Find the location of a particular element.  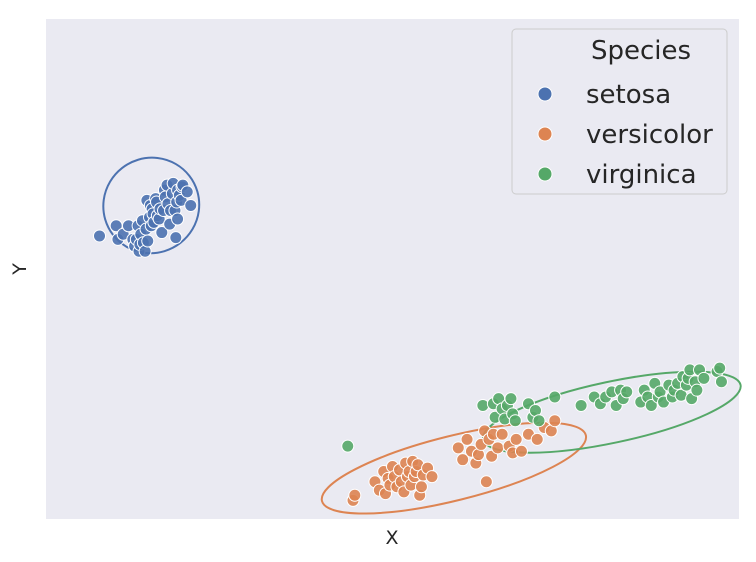

legend-marker-versicolor is located at coordinates (545, 134).